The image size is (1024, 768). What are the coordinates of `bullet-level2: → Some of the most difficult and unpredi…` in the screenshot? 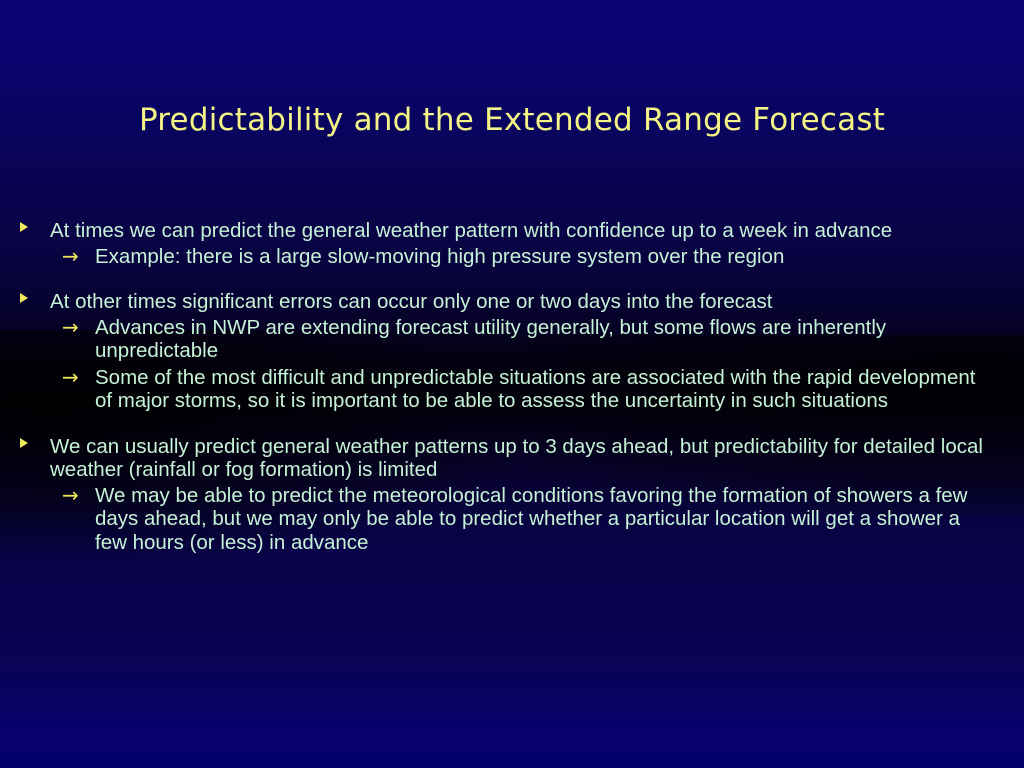 It's located at (512, 388).